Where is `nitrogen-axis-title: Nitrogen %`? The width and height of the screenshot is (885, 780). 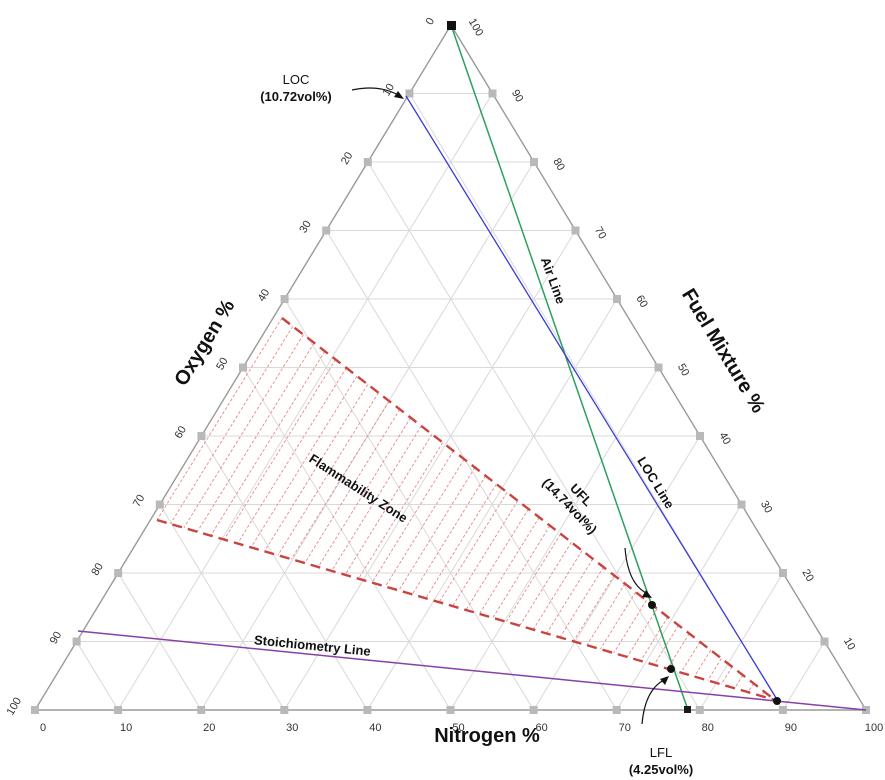 nitrogen-axis-title: Nitrogen % is located at coordinates (487, 736).